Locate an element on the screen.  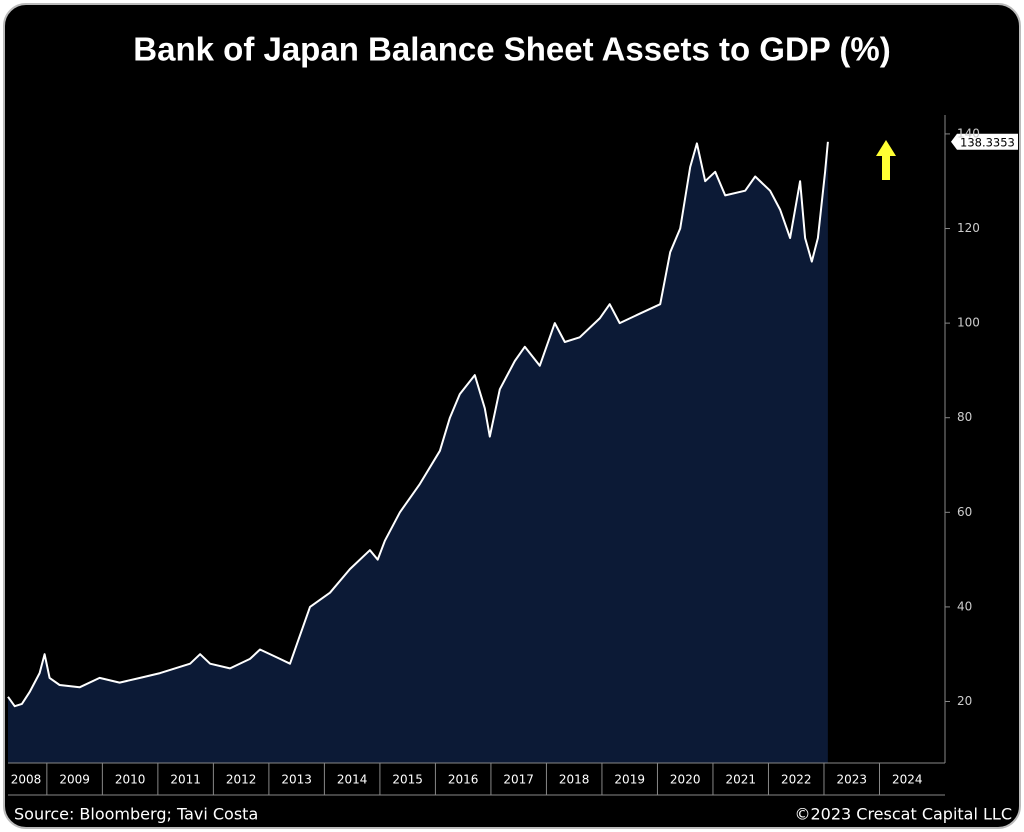
x-tick-label: 2008 is located at coordinates (26, 780).